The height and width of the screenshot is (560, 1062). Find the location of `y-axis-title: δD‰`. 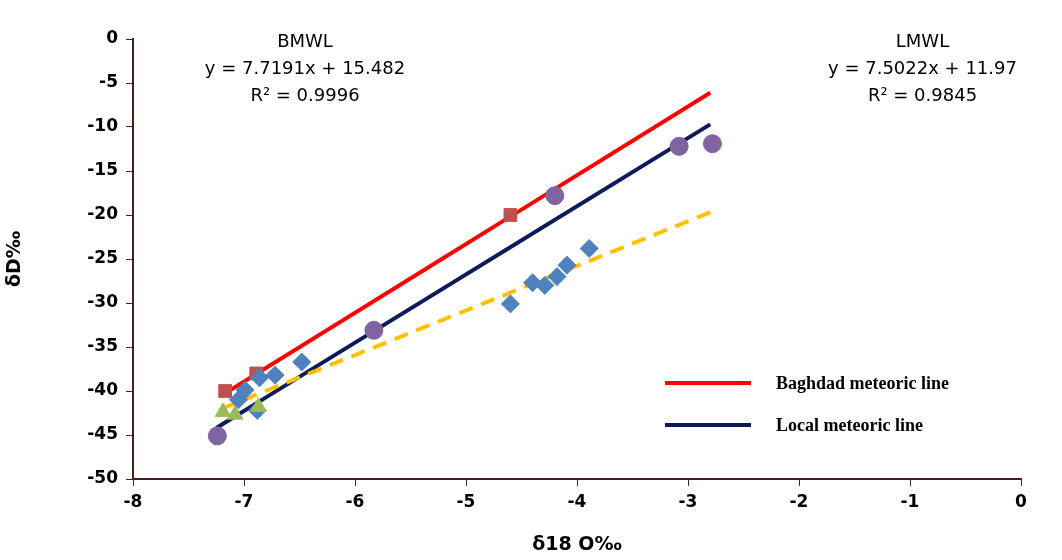

y-axis-title: δD‰ is located at coordinates (13, 259).